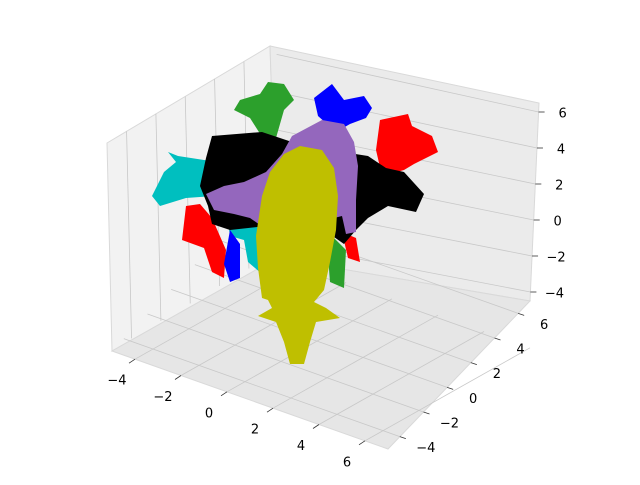  I want to click on y-tick-label: 0, so click(473, 399).